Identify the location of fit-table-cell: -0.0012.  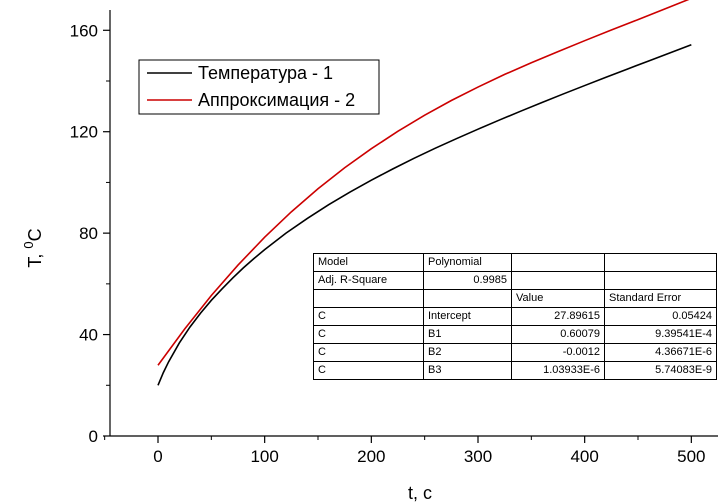
(558, 352).